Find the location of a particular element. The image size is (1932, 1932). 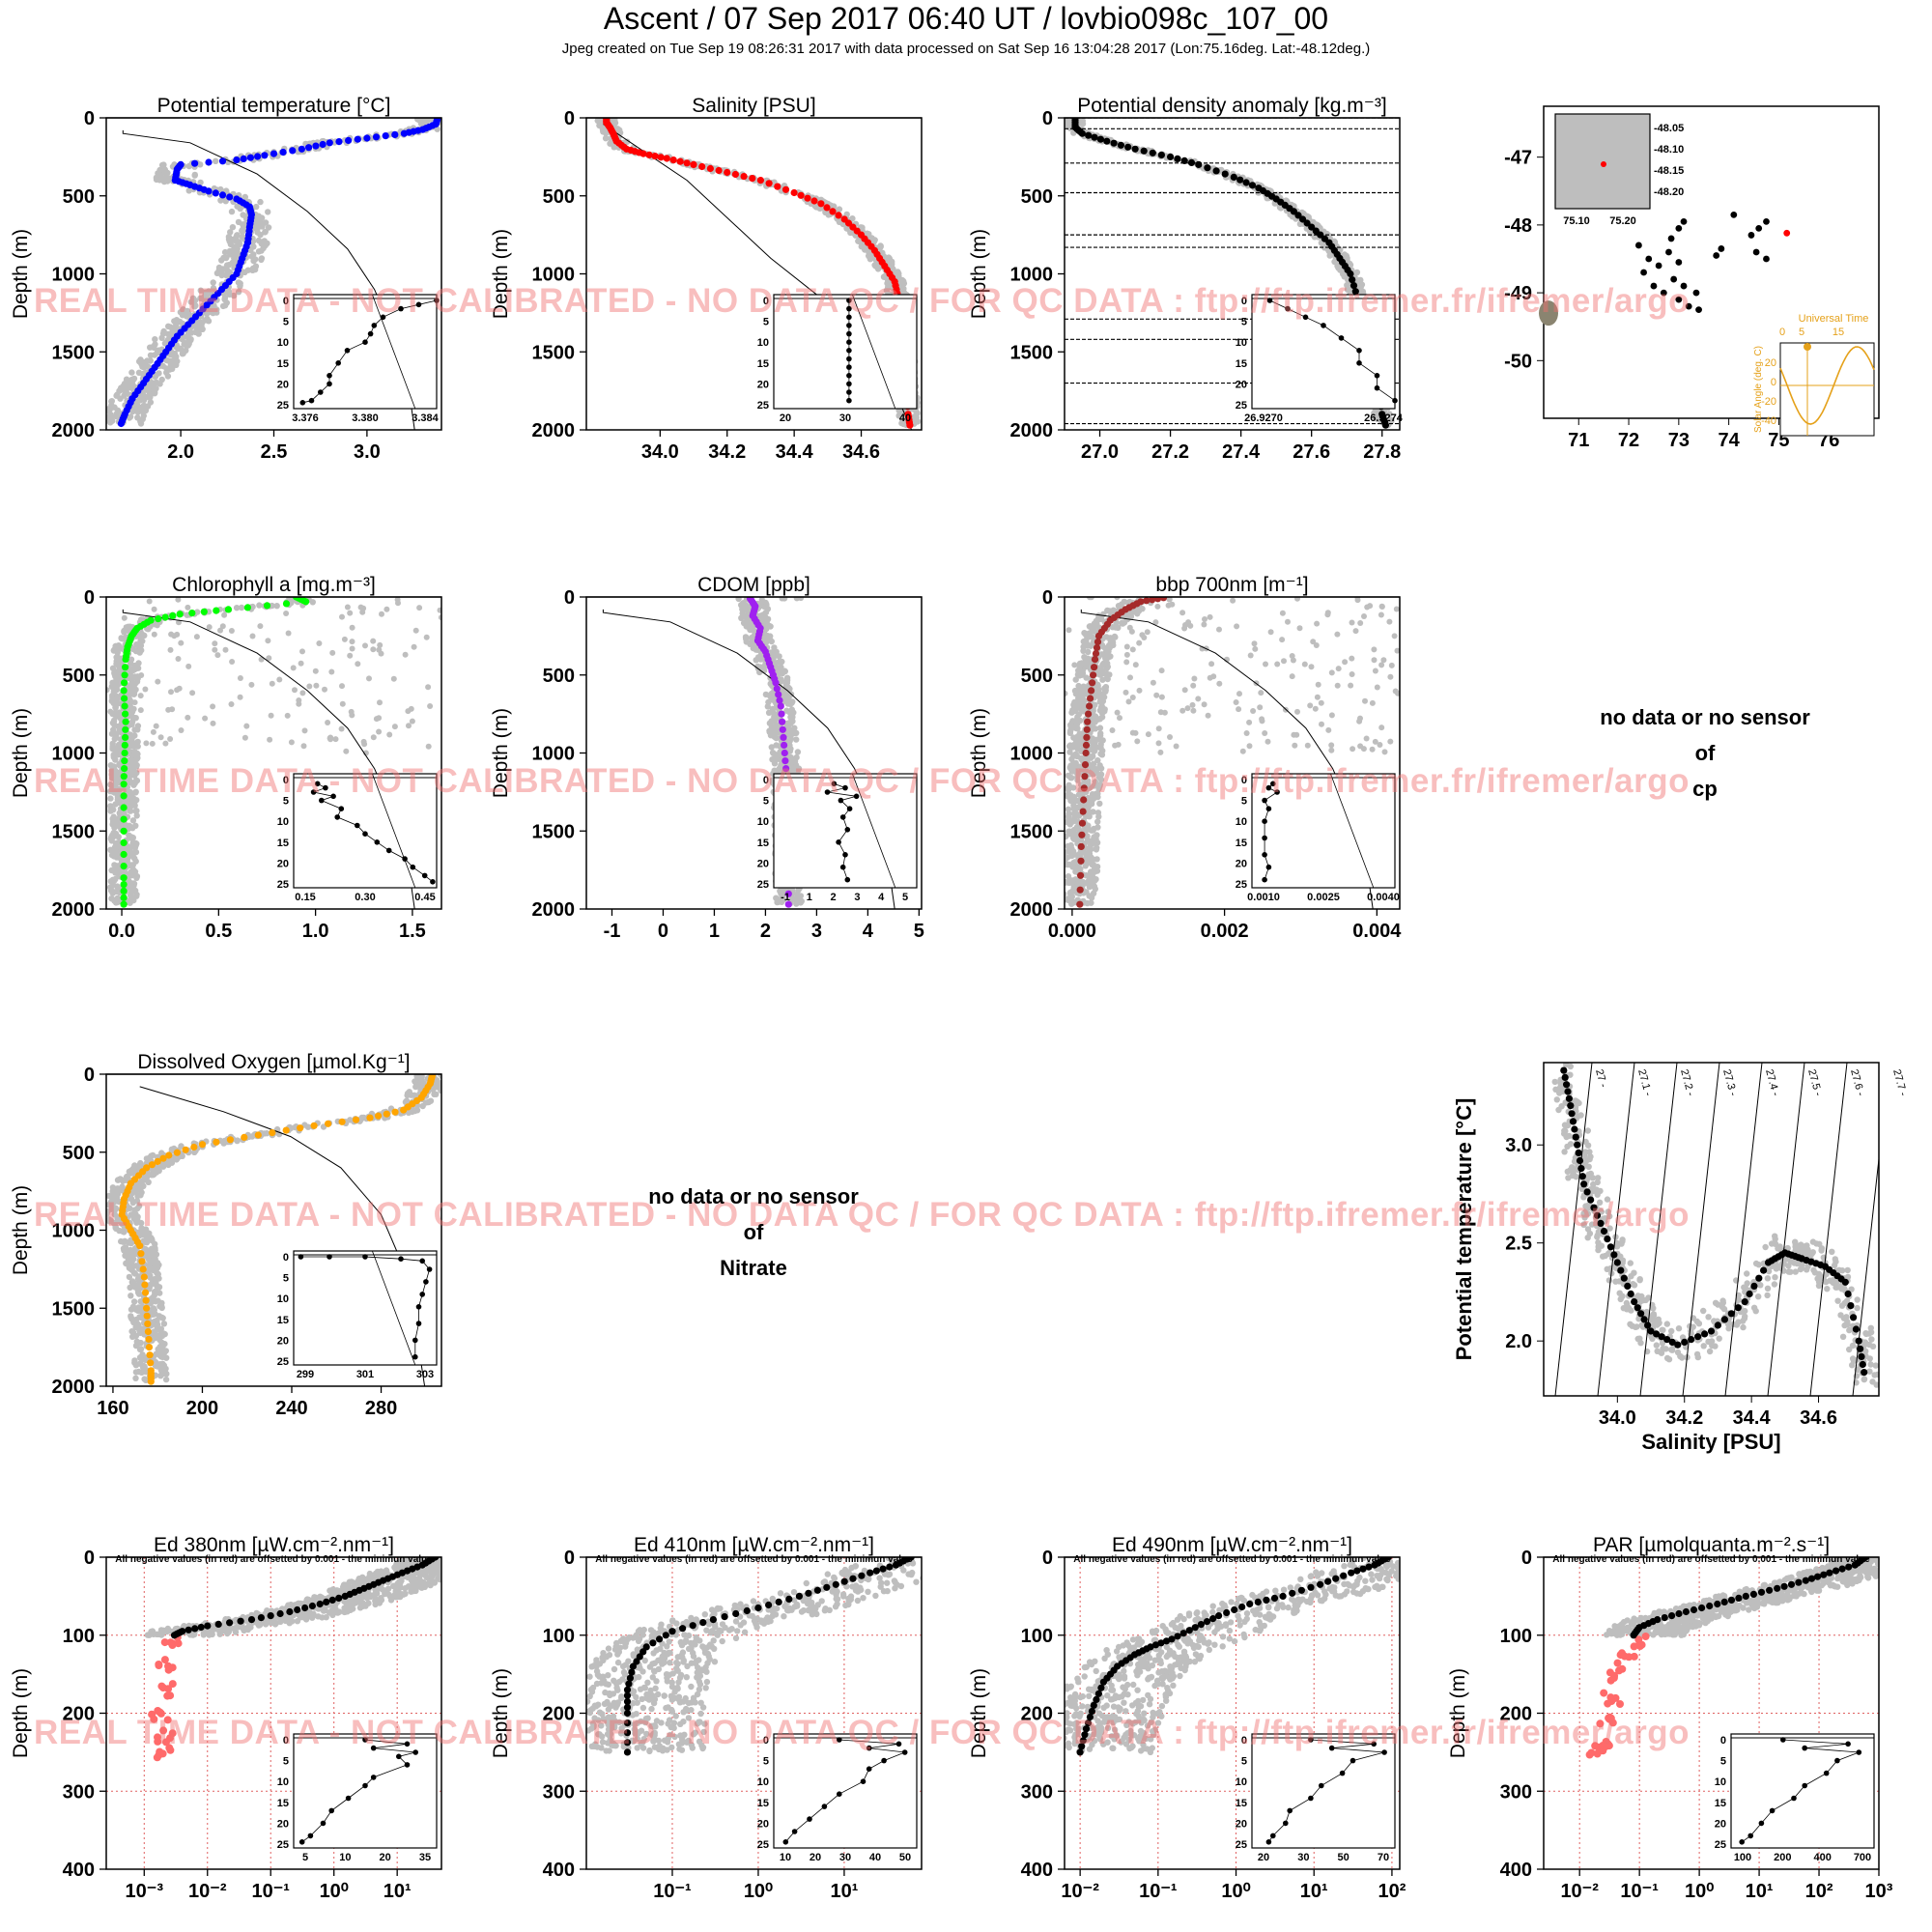

inset-x-tick-label: 26.9274 is located at coordinates (1384, 418).